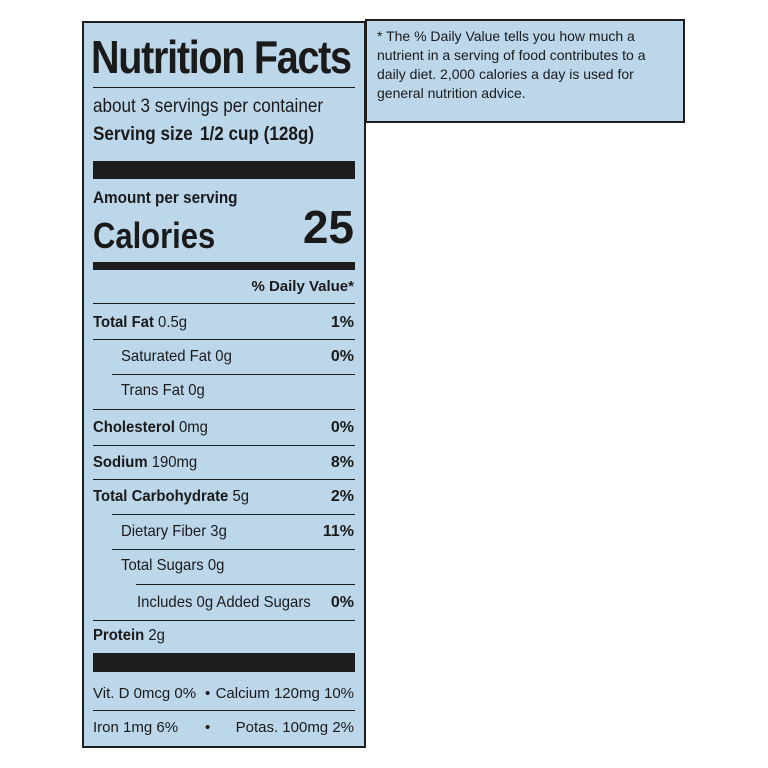 This screenshot has height=768, width=768. I want to click on medium-divider, so click(224, 266).